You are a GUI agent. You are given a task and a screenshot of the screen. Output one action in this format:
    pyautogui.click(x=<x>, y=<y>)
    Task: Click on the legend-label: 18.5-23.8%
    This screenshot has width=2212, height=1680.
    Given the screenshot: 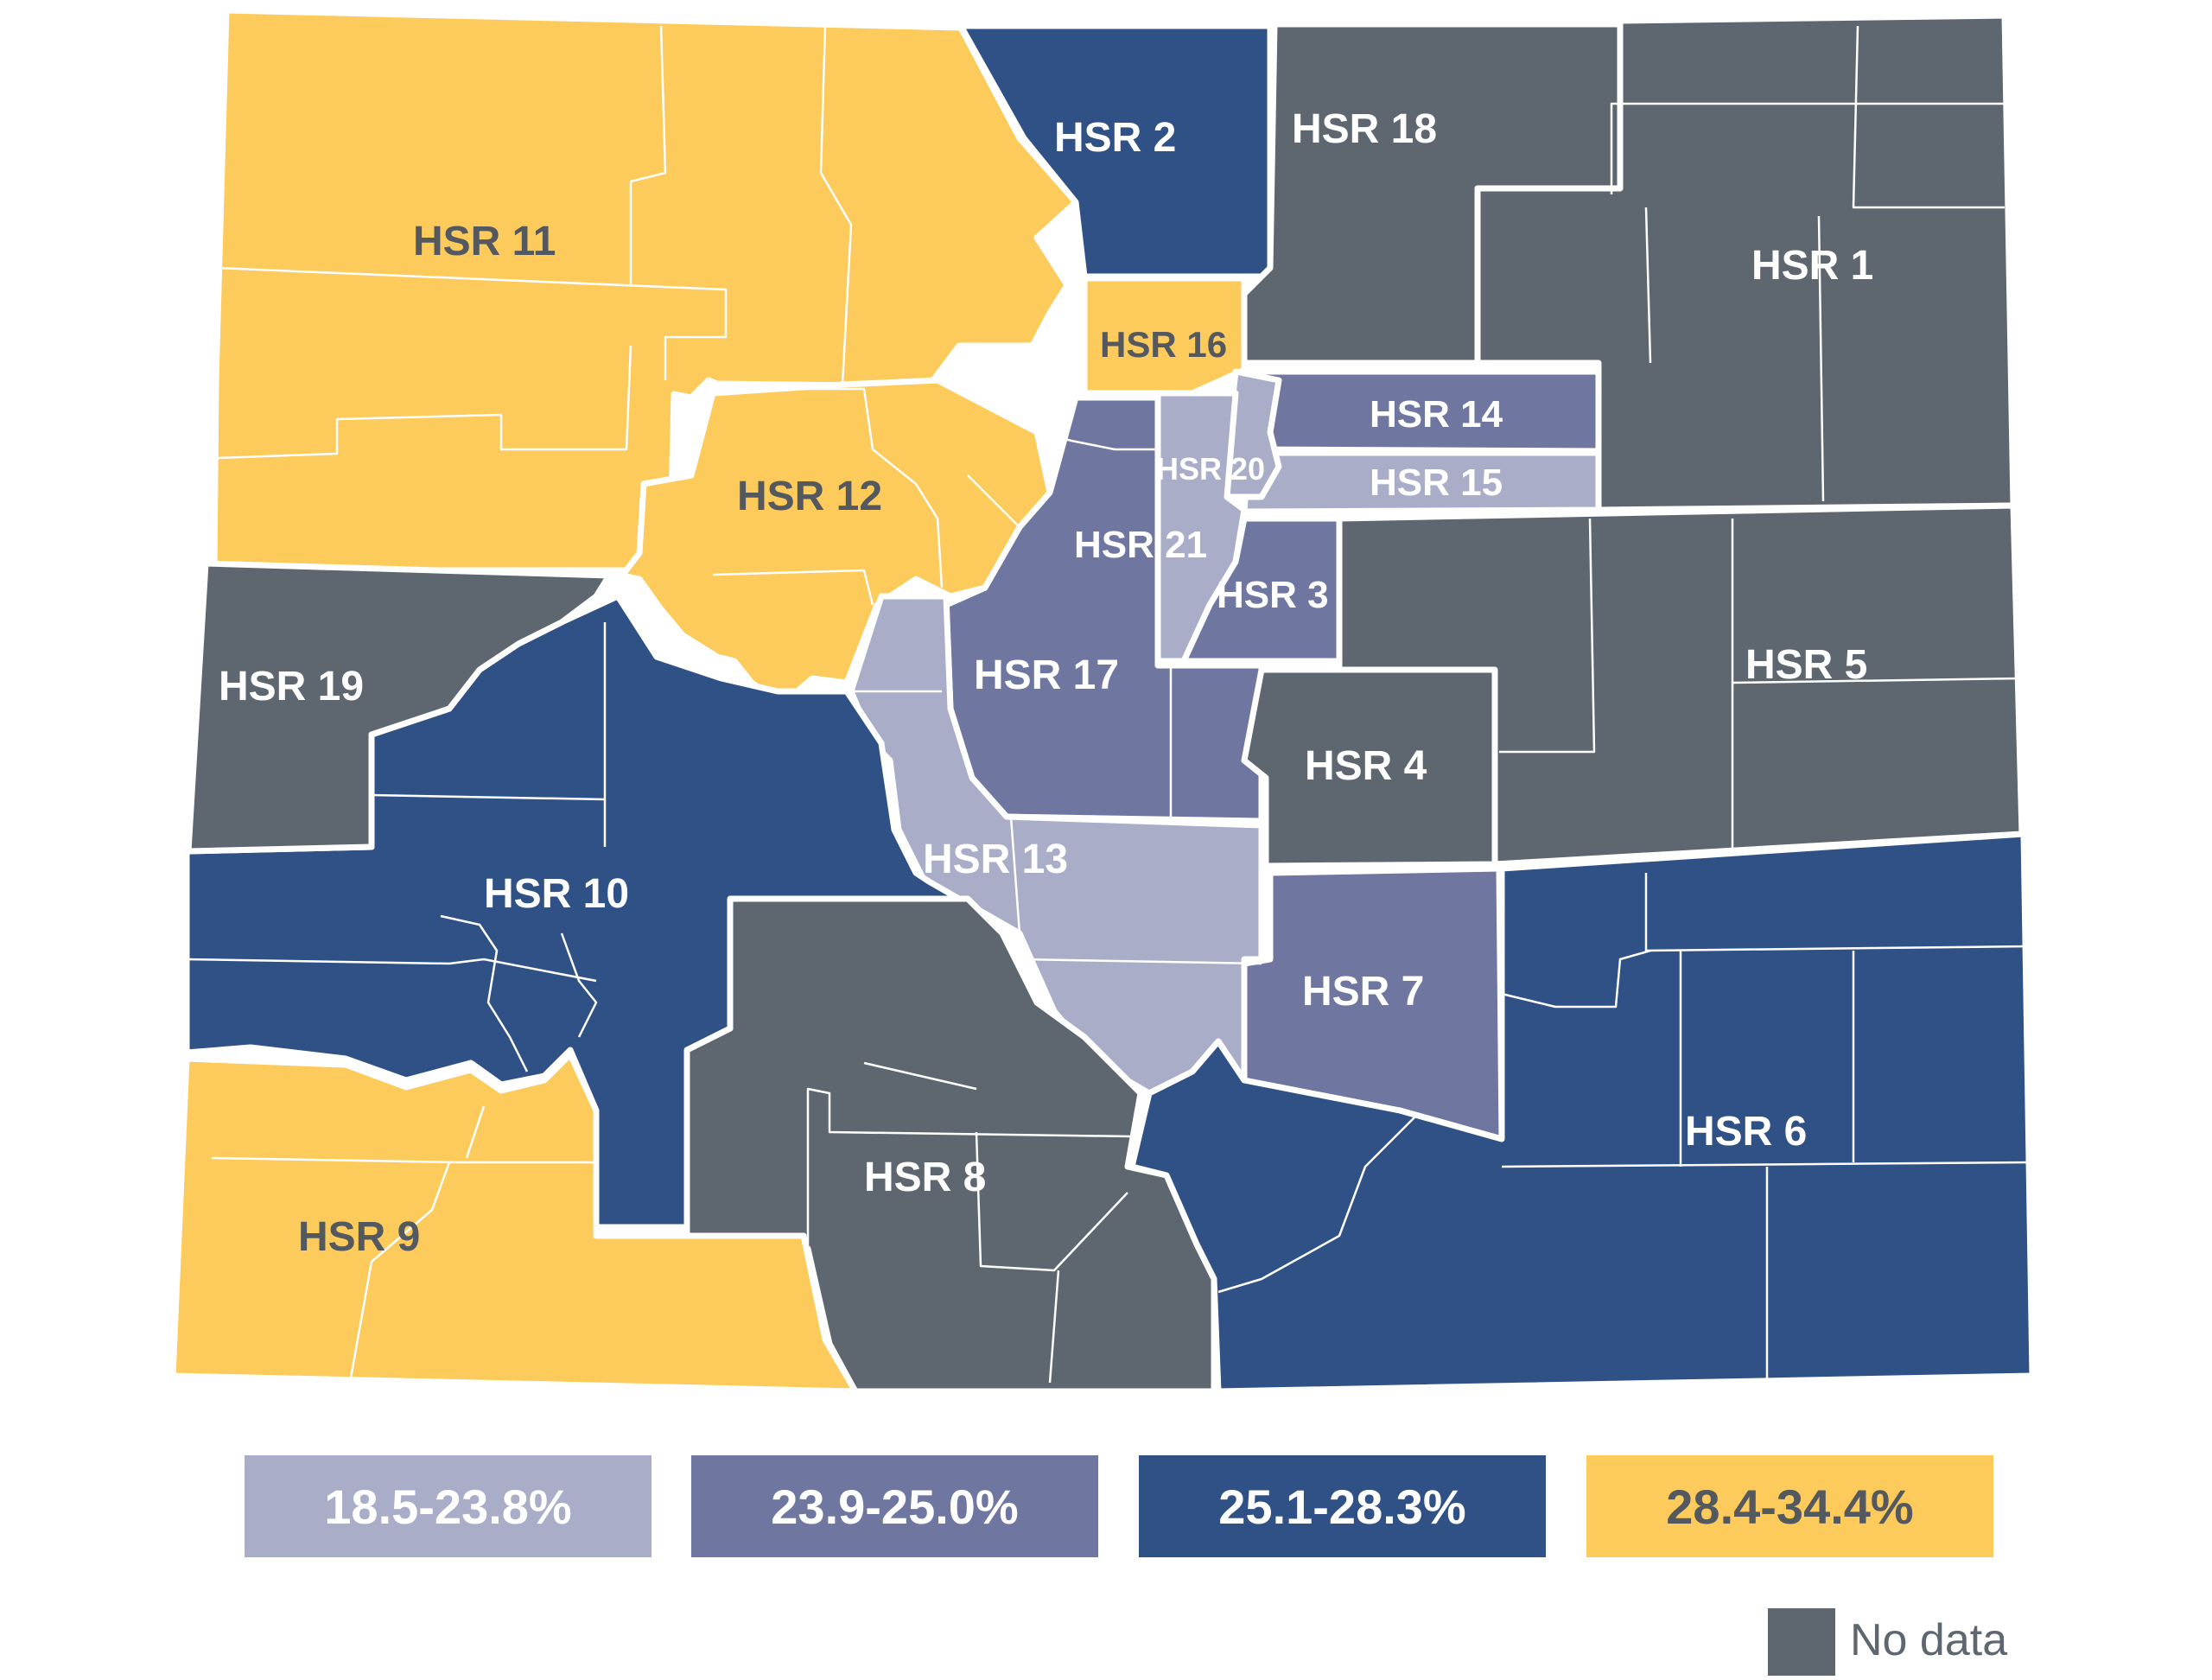 What is the action you would take?
    pyautogui.click(x=448, y=1506)
    